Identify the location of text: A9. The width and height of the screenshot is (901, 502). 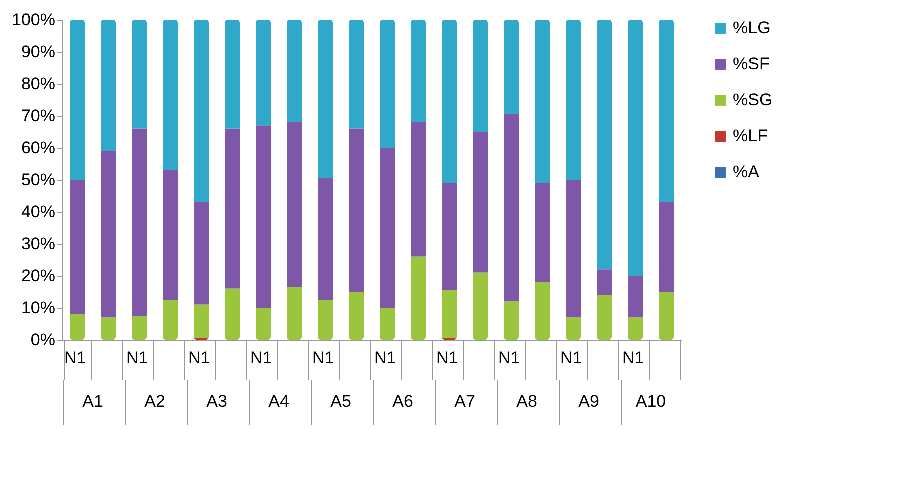
(589, 401).